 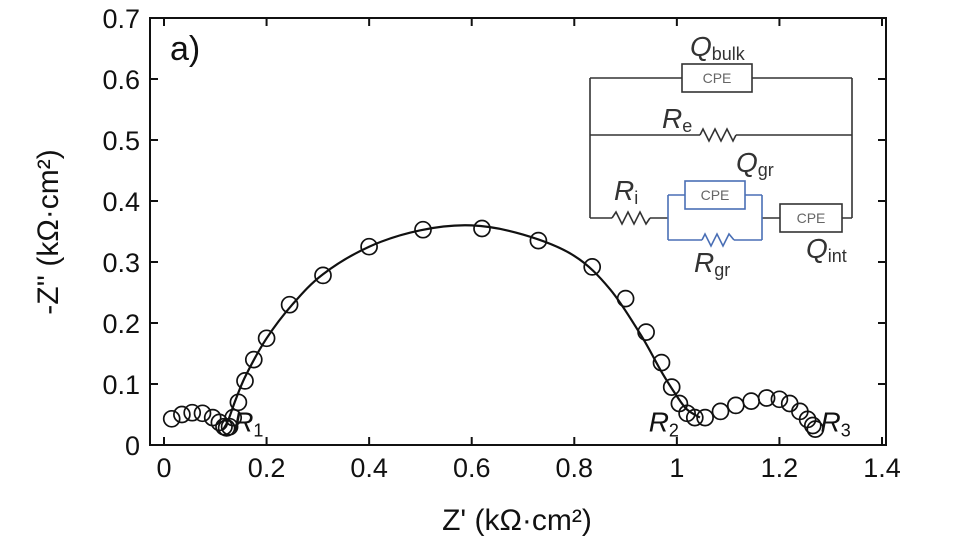 I want to click on annotation-r1: R1, so click(x=248, y=424).